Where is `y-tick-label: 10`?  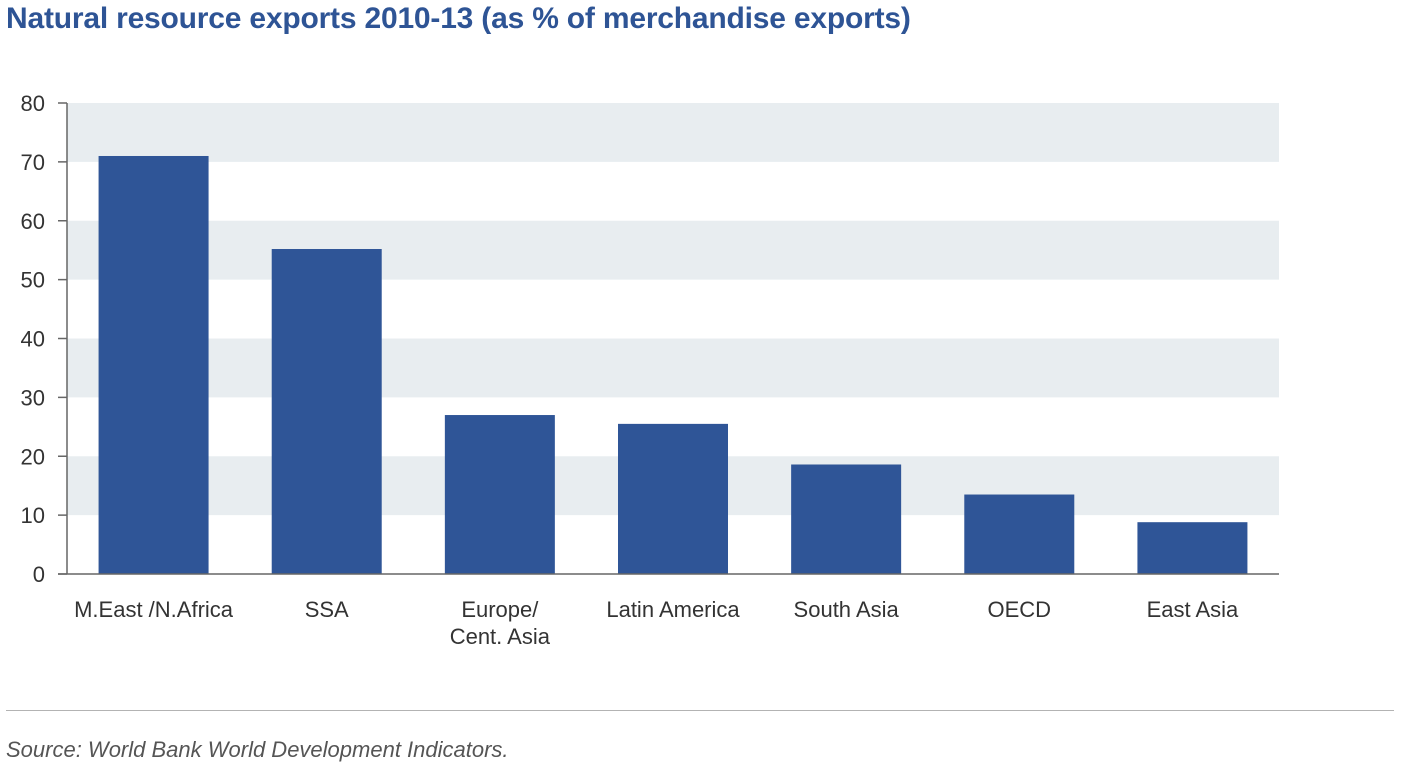
y-tick-label: 10 is located at coordinates (33, 515).